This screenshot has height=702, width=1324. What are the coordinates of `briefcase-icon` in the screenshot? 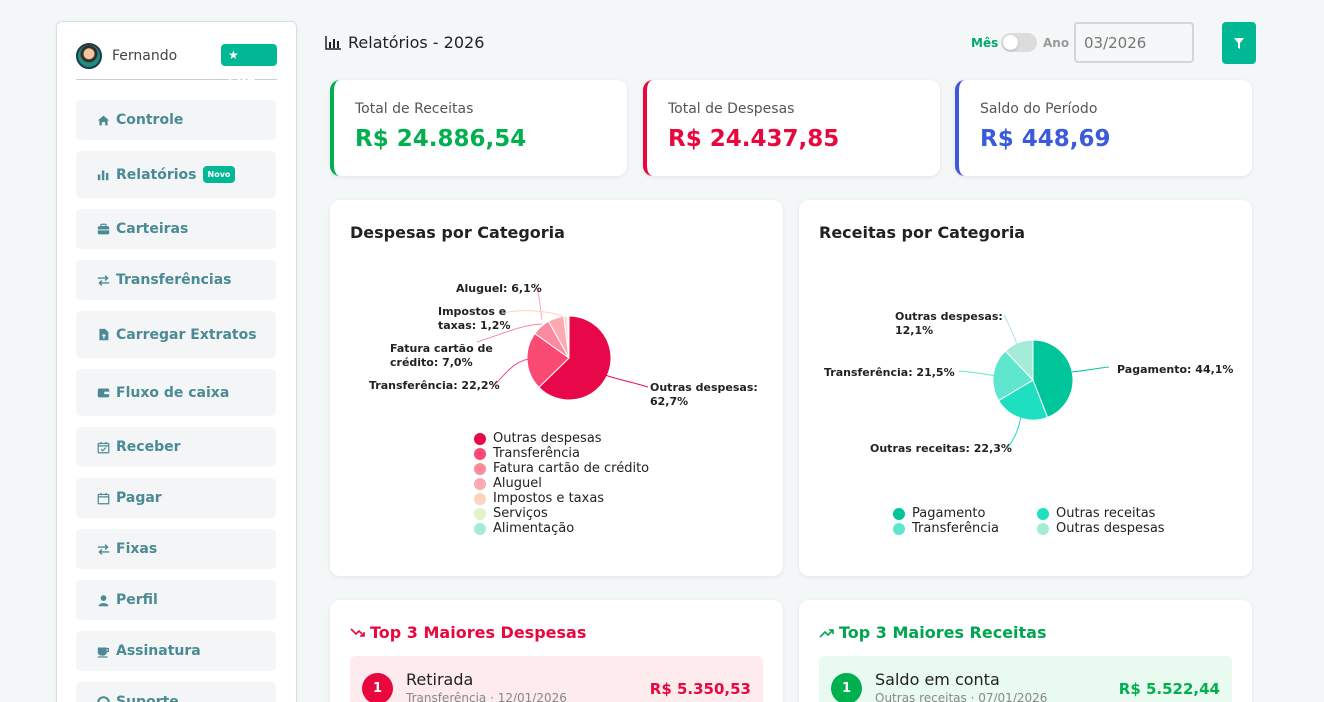 It's located at (103, 229).